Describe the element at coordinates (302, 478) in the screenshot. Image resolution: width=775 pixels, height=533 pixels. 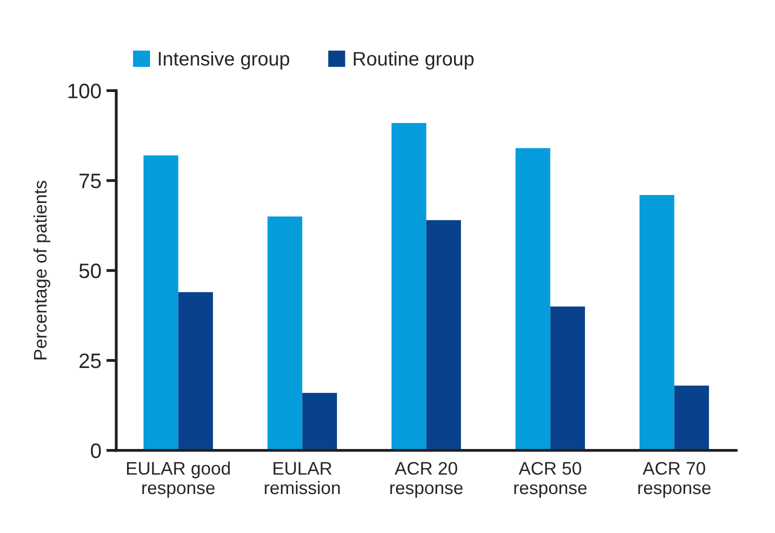
I see `x-tick-label: EULAR remission` at that location.